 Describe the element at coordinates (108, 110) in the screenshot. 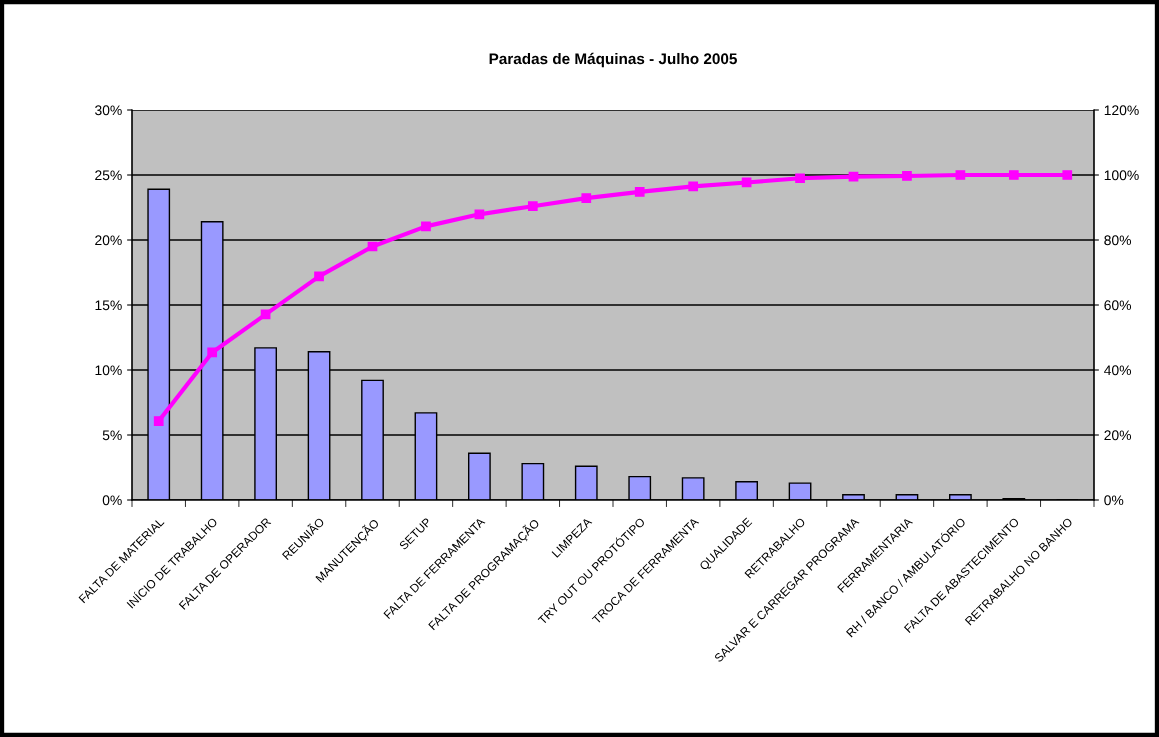

I see `y-tick-label: 30%` at that location.